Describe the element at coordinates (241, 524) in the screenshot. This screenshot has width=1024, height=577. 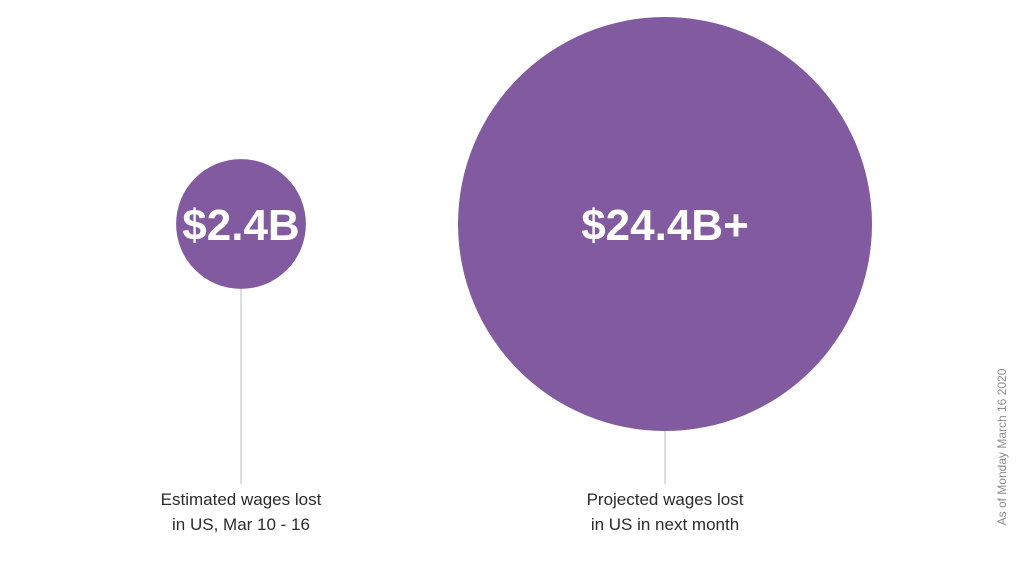
I see `caption-estimated-line-2: in US, Mar 10 - 16` at that location.